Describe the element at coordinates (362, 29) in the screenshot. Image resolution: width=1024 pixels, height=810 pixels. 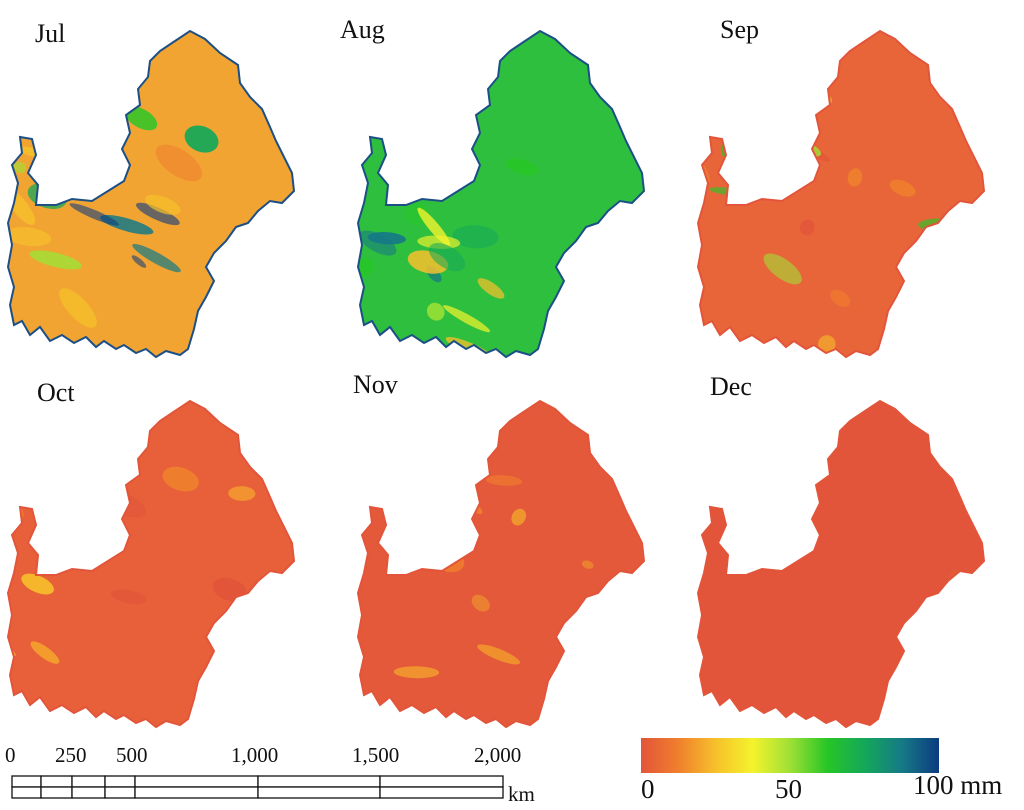
I see `month-label-aug: Aug` at that location.